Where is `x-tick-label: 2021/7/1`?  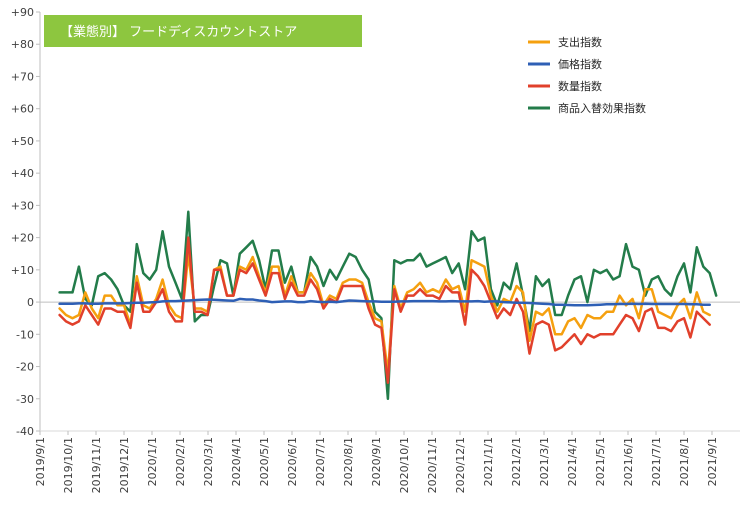 x-tick-label: 2021/7/1 is located at coordinates (656, 461).